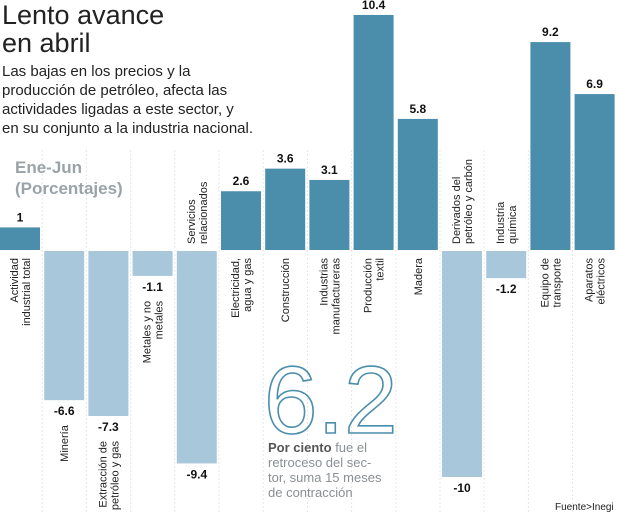 This screenshot has height=521, width=619. What do you see at coordinates (594, 84) in the screenshot?
I see `value-label: 6.9` at bounding box center [594, 84].